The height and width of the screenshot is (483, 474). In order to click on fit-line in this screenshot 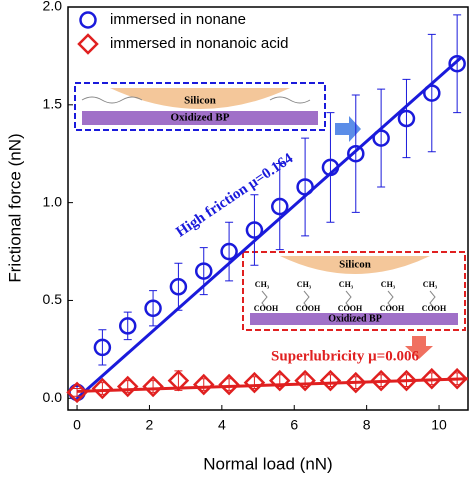, I will do `click(273, 385)`.